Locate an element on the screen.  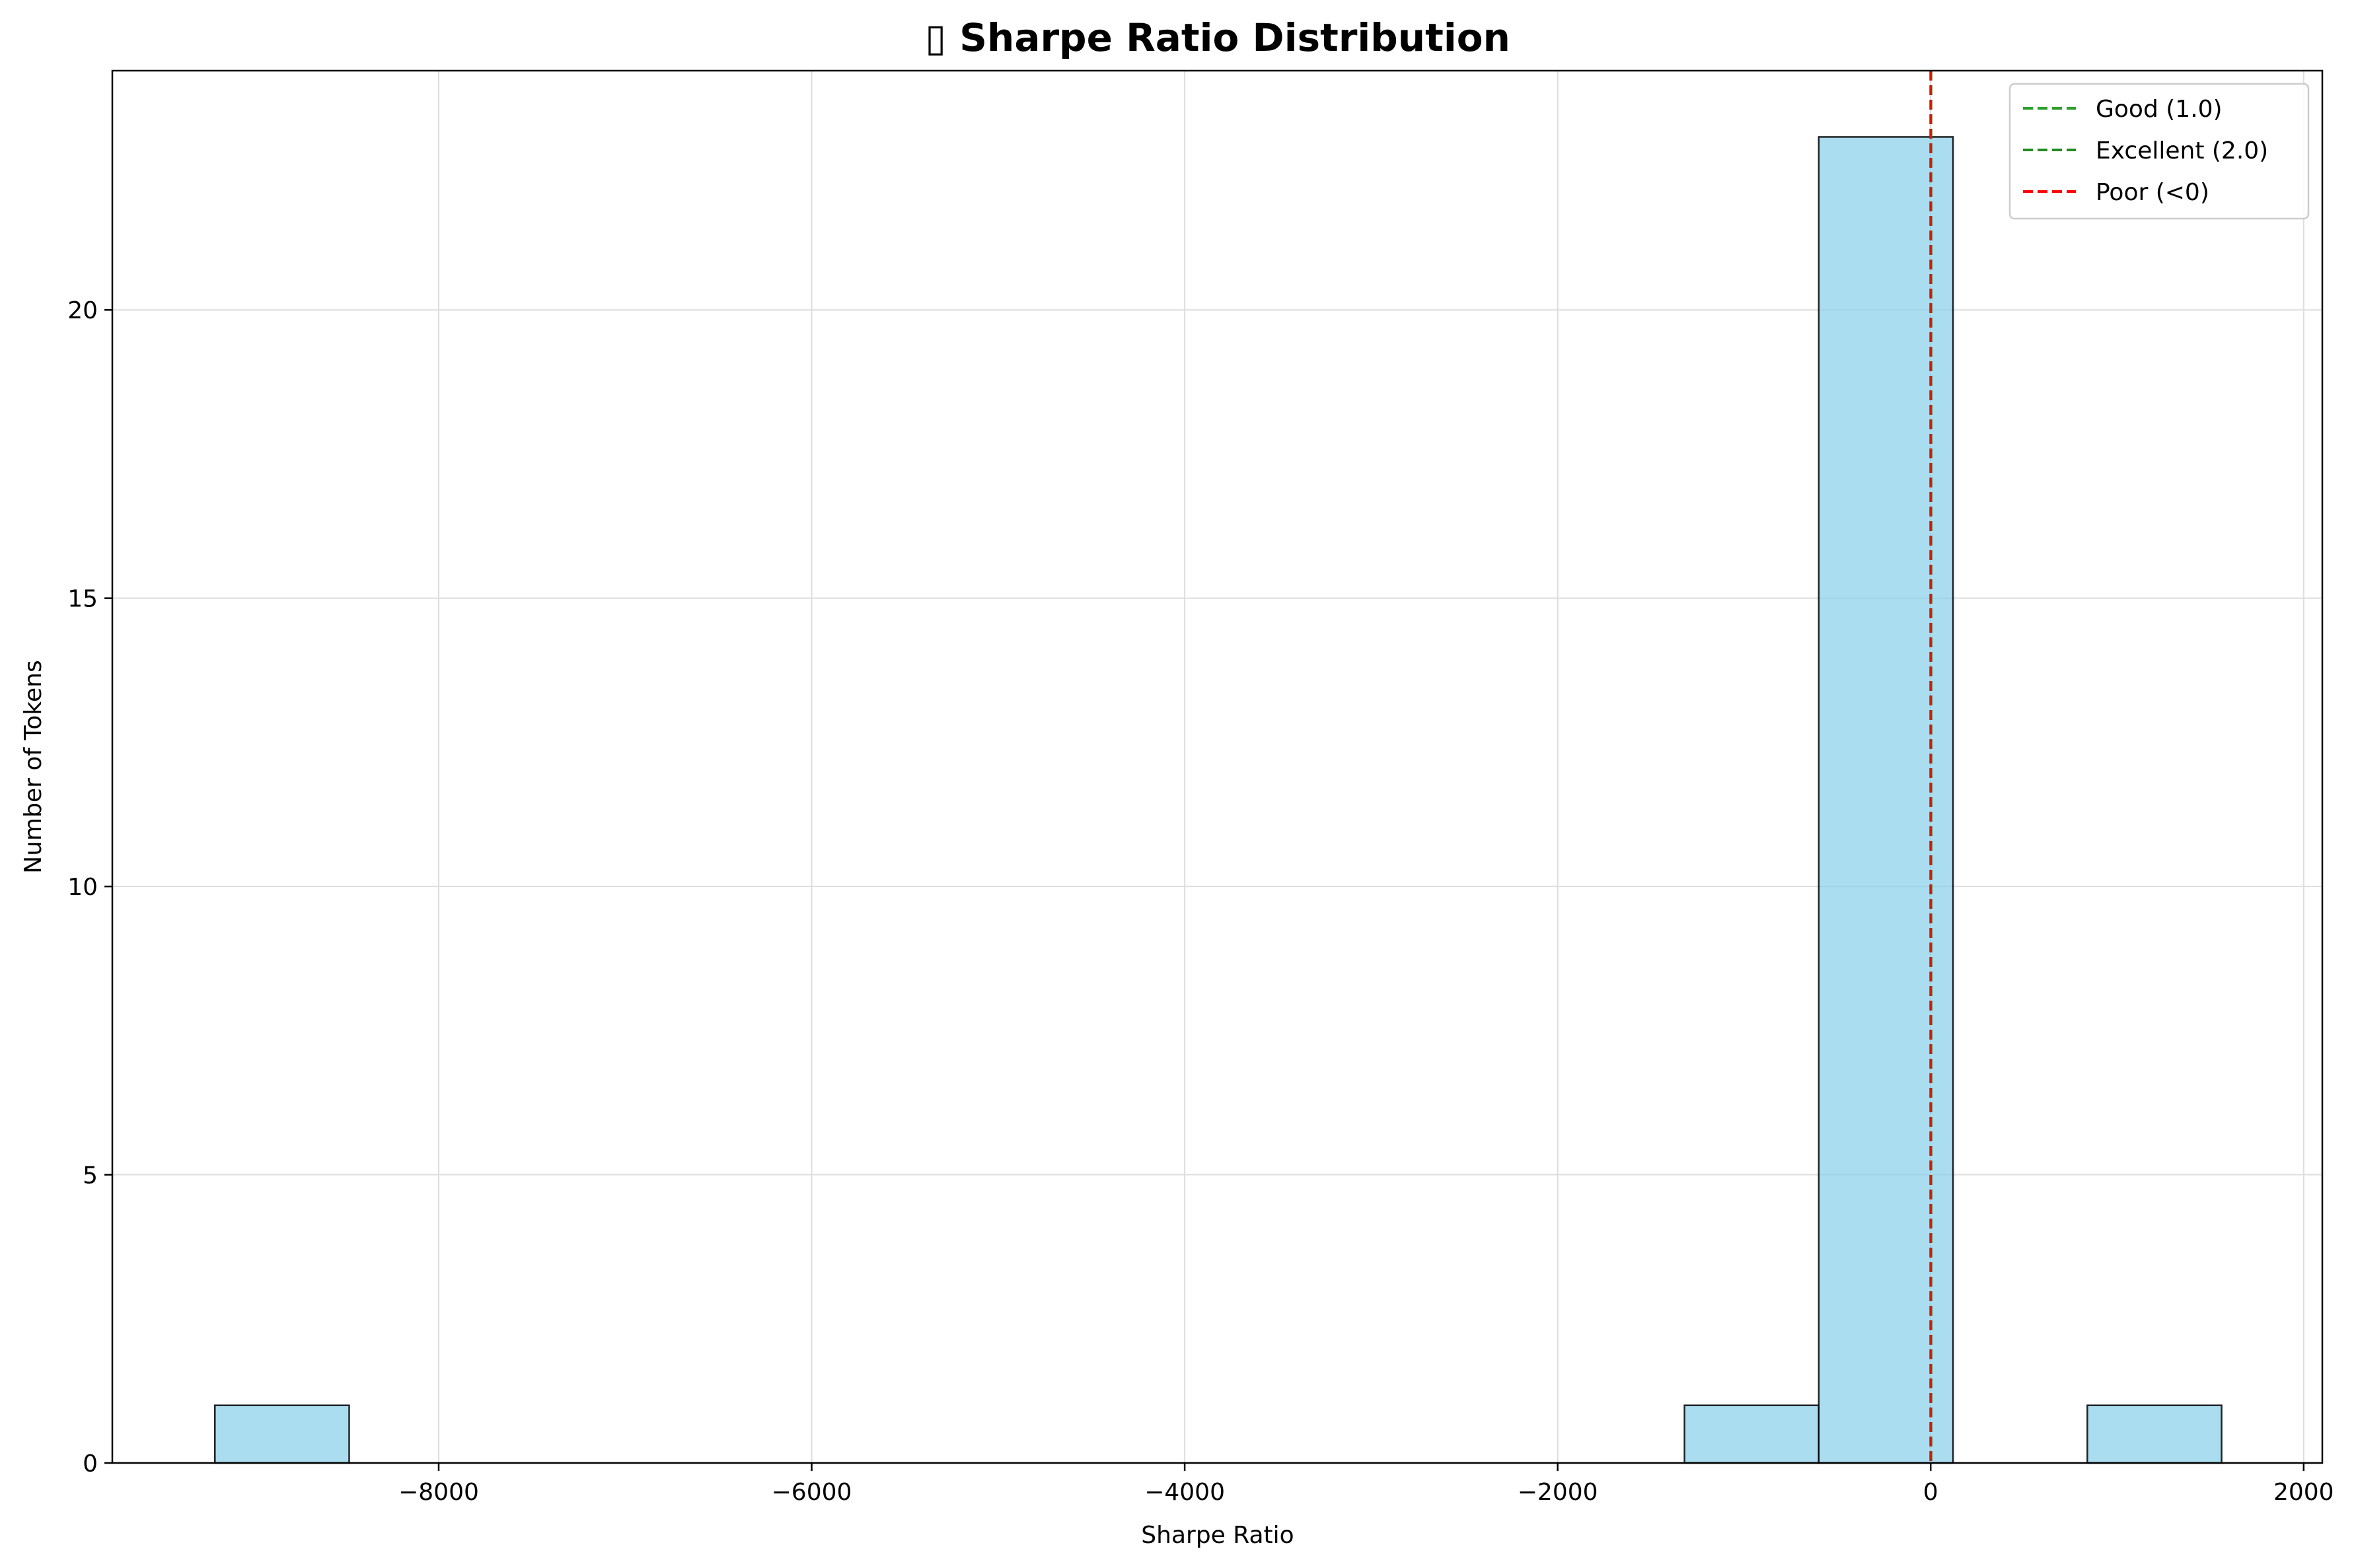
x-tick-label: 0 is located at coordinates (1930, 1492).